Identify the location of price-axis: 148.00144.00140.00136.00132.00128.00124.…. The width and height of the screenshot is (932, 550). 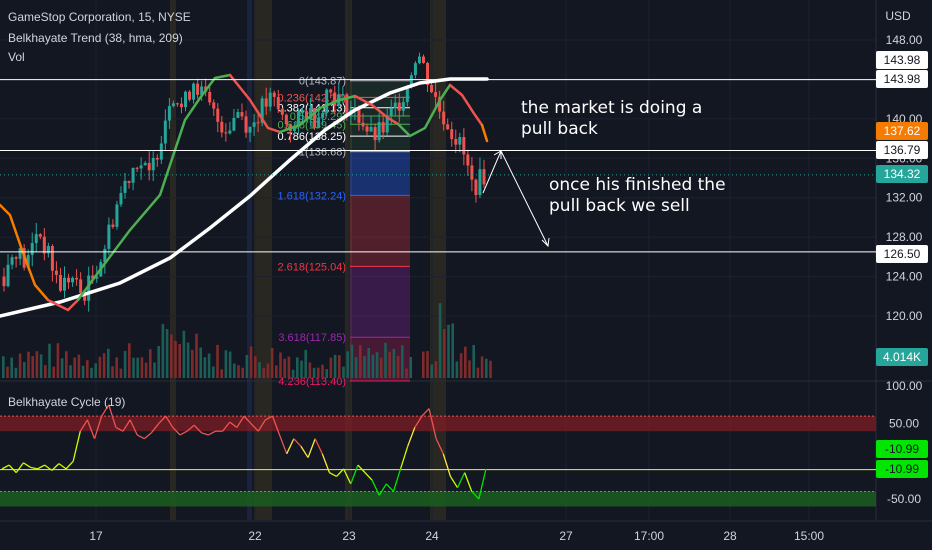
(902, 257).